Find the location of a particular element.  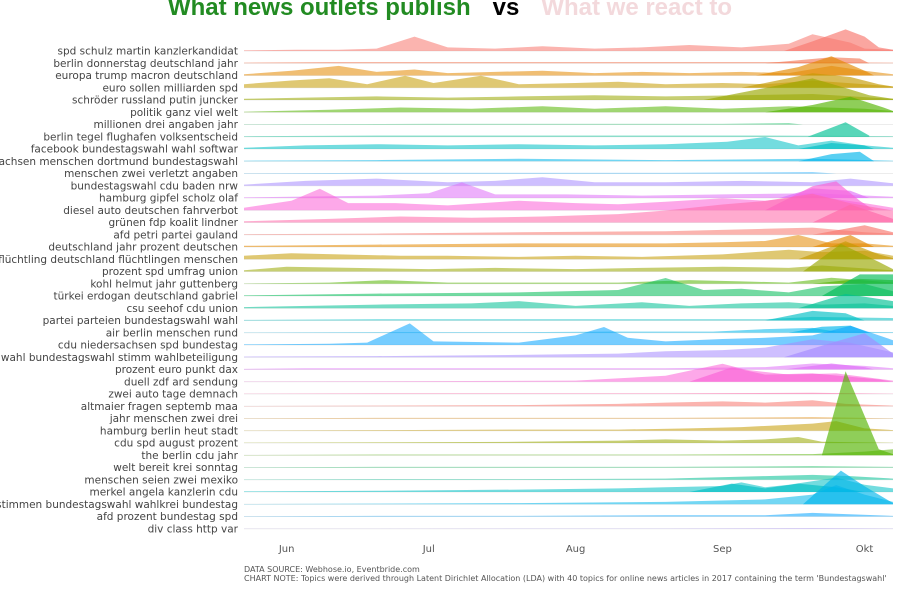

published-ridge-prozent-spd-umfrag-union is located at coordinates (568, 268).